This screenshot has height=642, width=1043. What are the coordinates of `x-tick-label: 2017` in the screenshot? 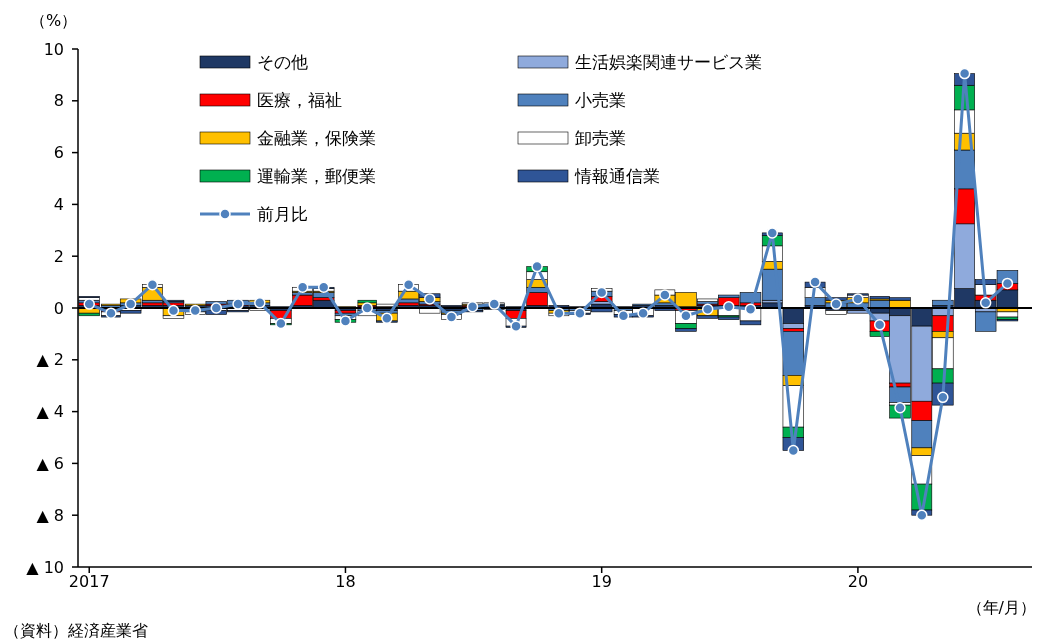 It's located at (89, 581).